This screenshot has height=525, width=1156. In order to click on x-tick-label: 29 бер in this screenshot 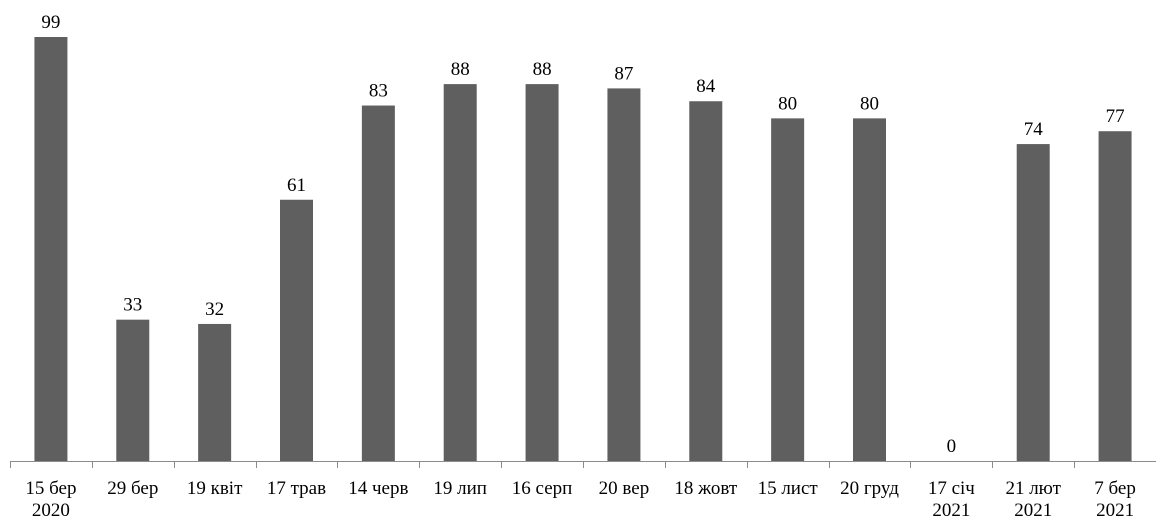, I will do `click(132, 488)`.